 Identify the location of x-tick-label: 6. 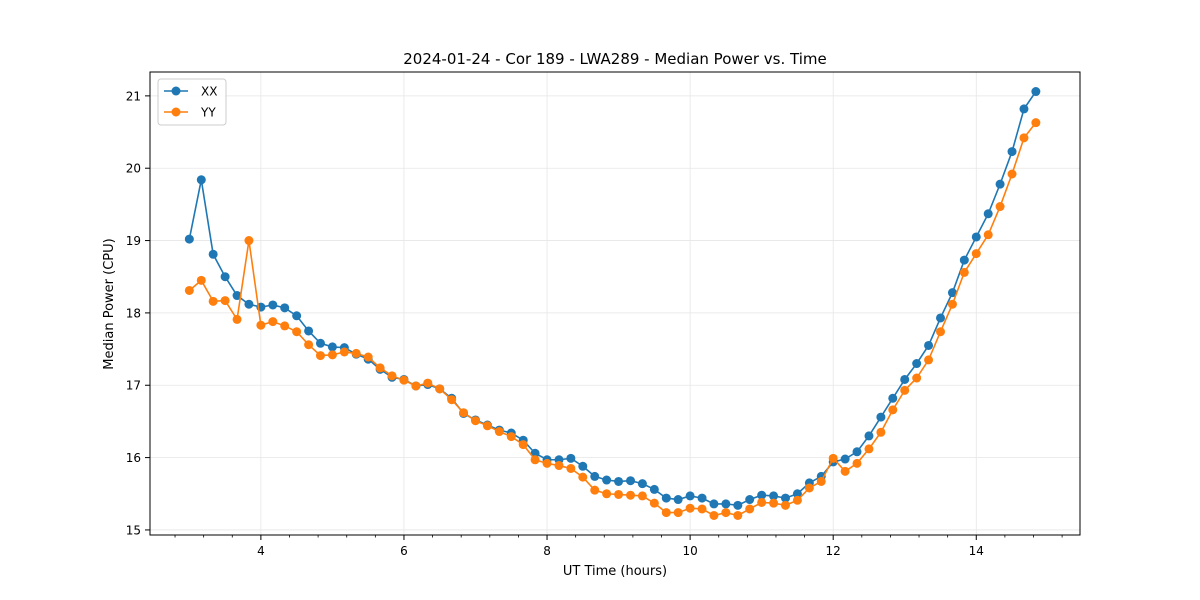
(404, 551).